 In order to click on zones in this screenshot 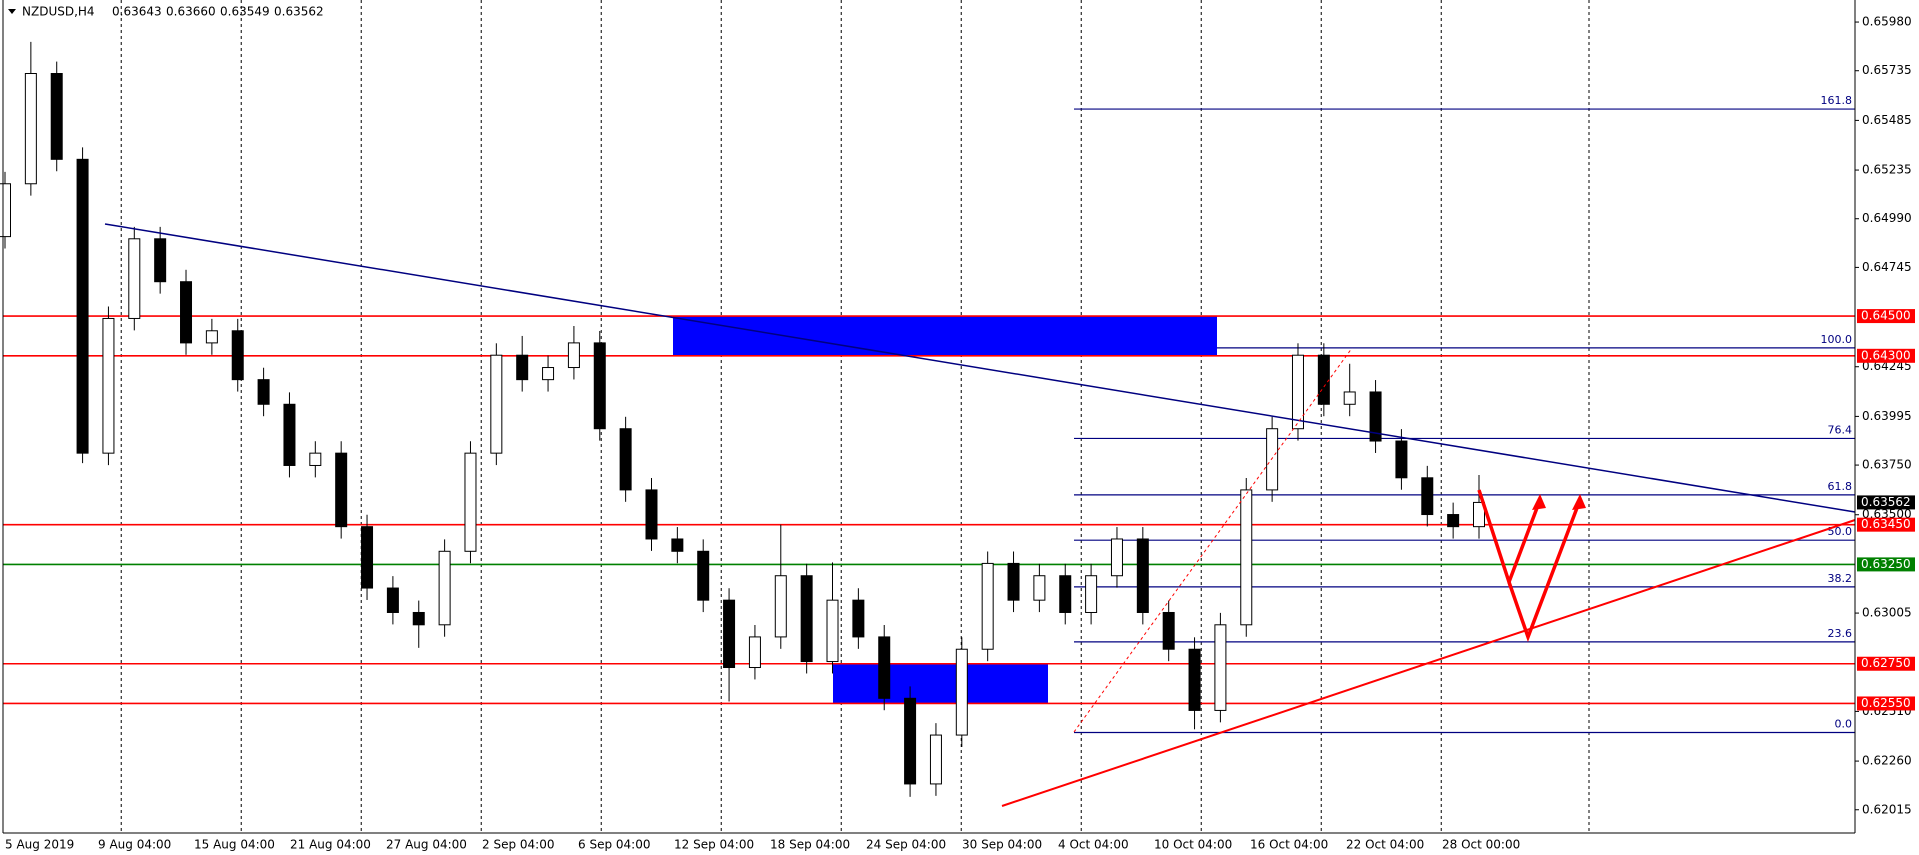, I will do `click(945, 510)`.